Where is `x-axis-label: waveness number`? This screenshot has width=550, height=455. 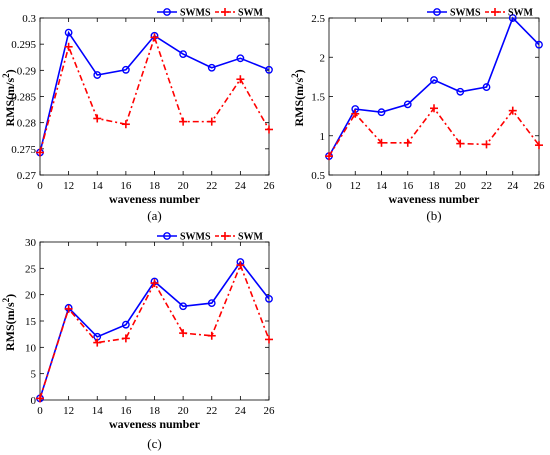 x-axis-label: waveness number is located at coordinates (434, 199).